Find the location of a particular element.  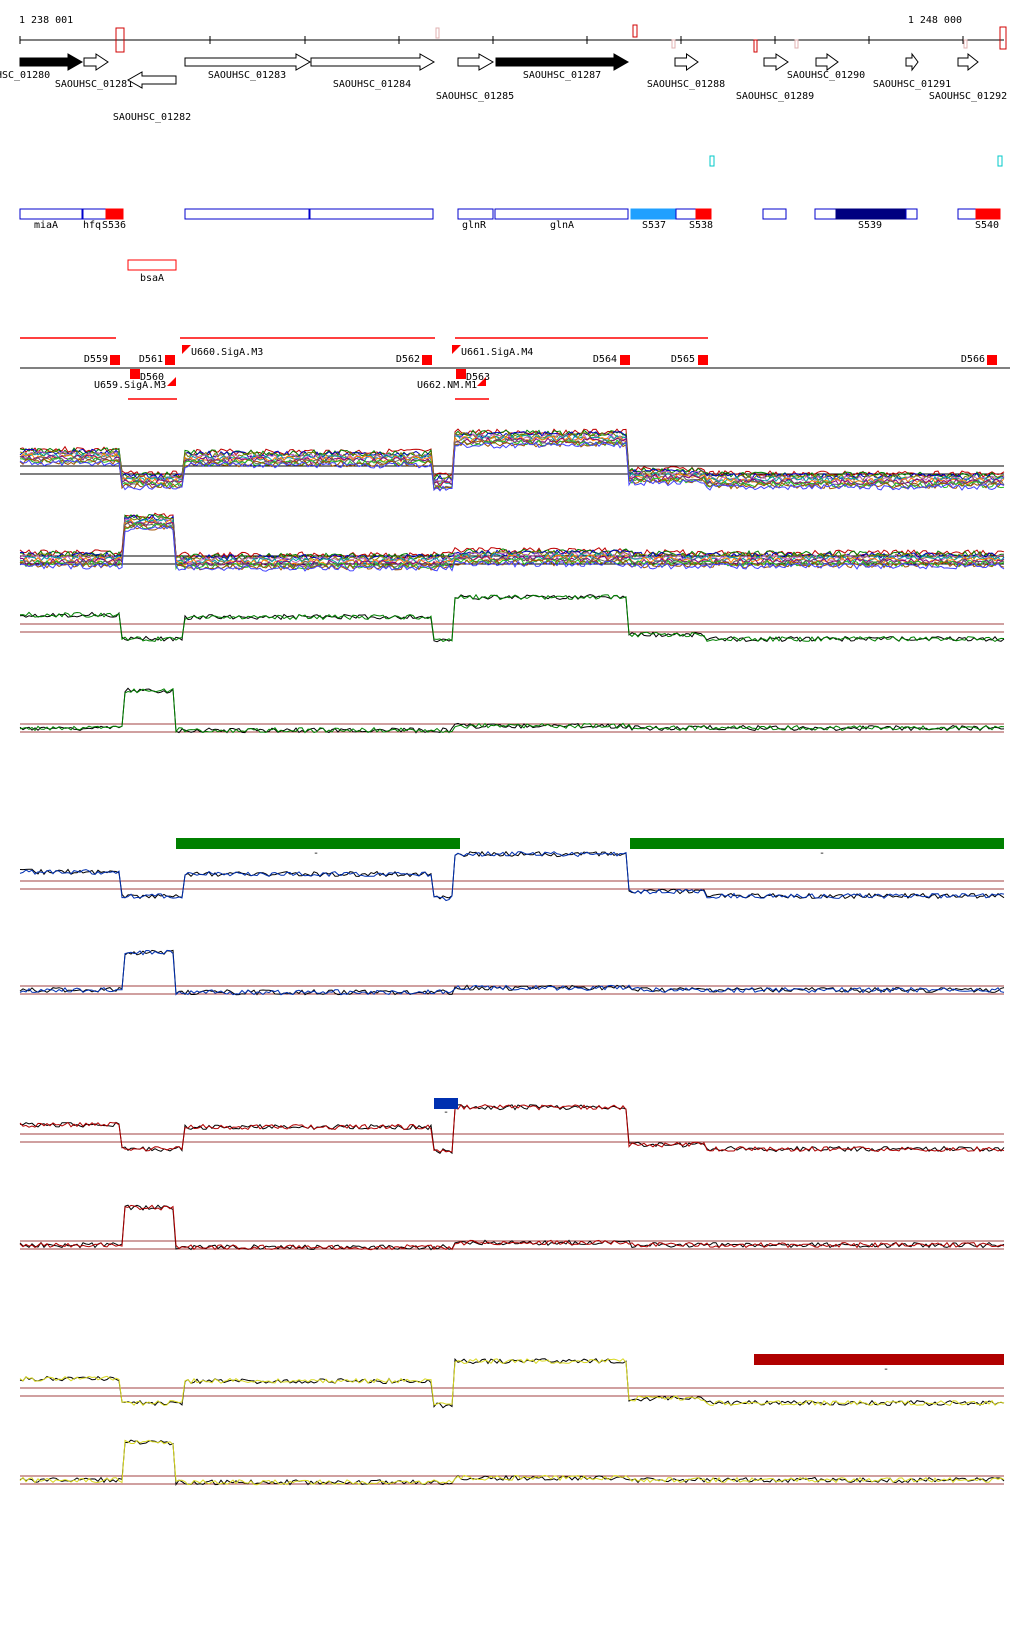

segment-label: D563 is located at coordinates (478, 377).